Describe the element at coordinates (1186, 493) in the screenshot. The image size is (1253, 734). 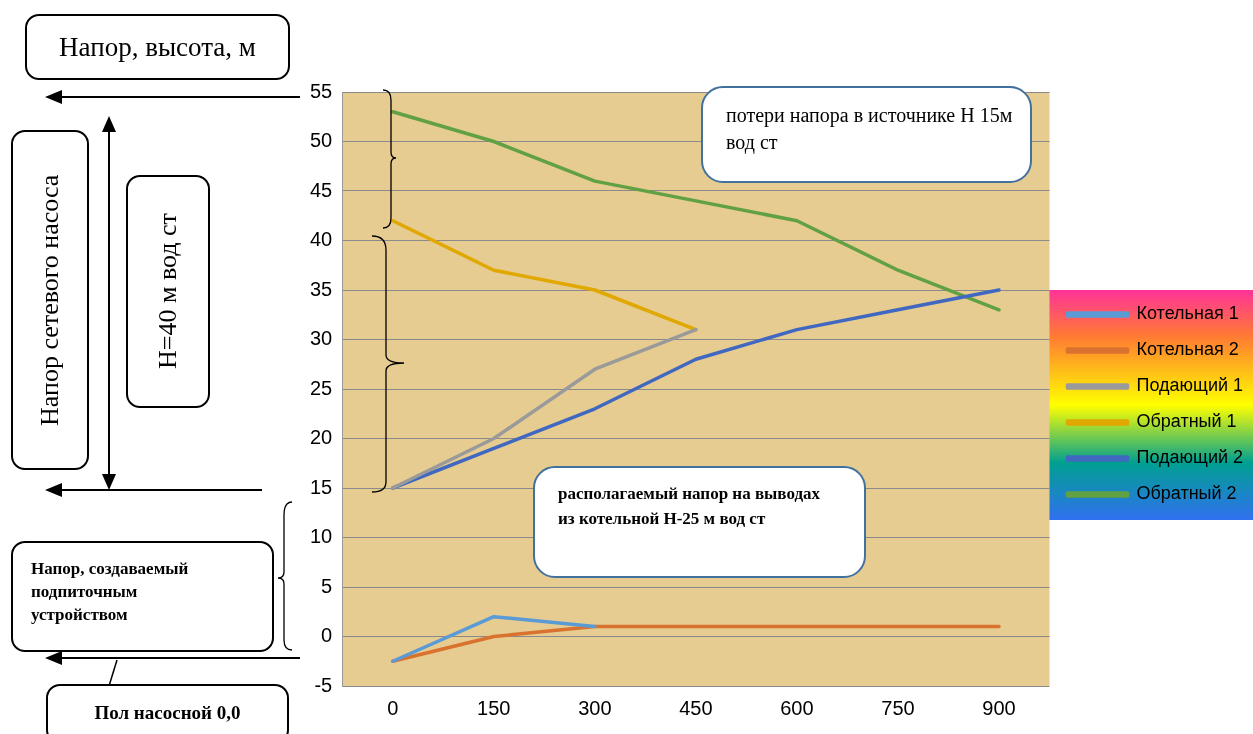
I see `legend-label: Обратный 2` at that location.